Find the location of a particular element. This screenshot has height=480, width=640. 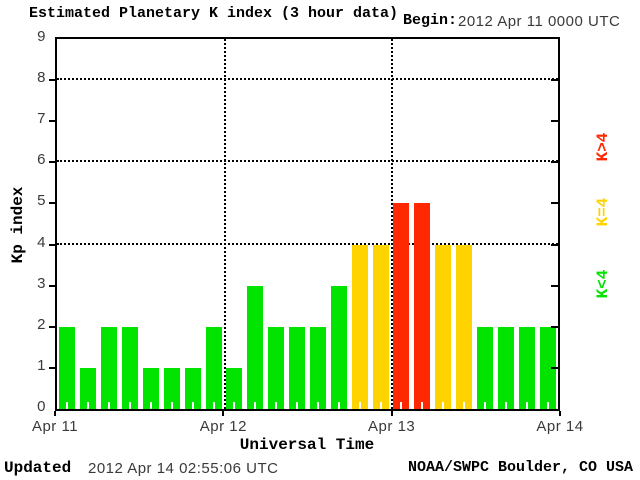

legend-label-k-gt-4: K>4 is located at coordinates (603, 147).